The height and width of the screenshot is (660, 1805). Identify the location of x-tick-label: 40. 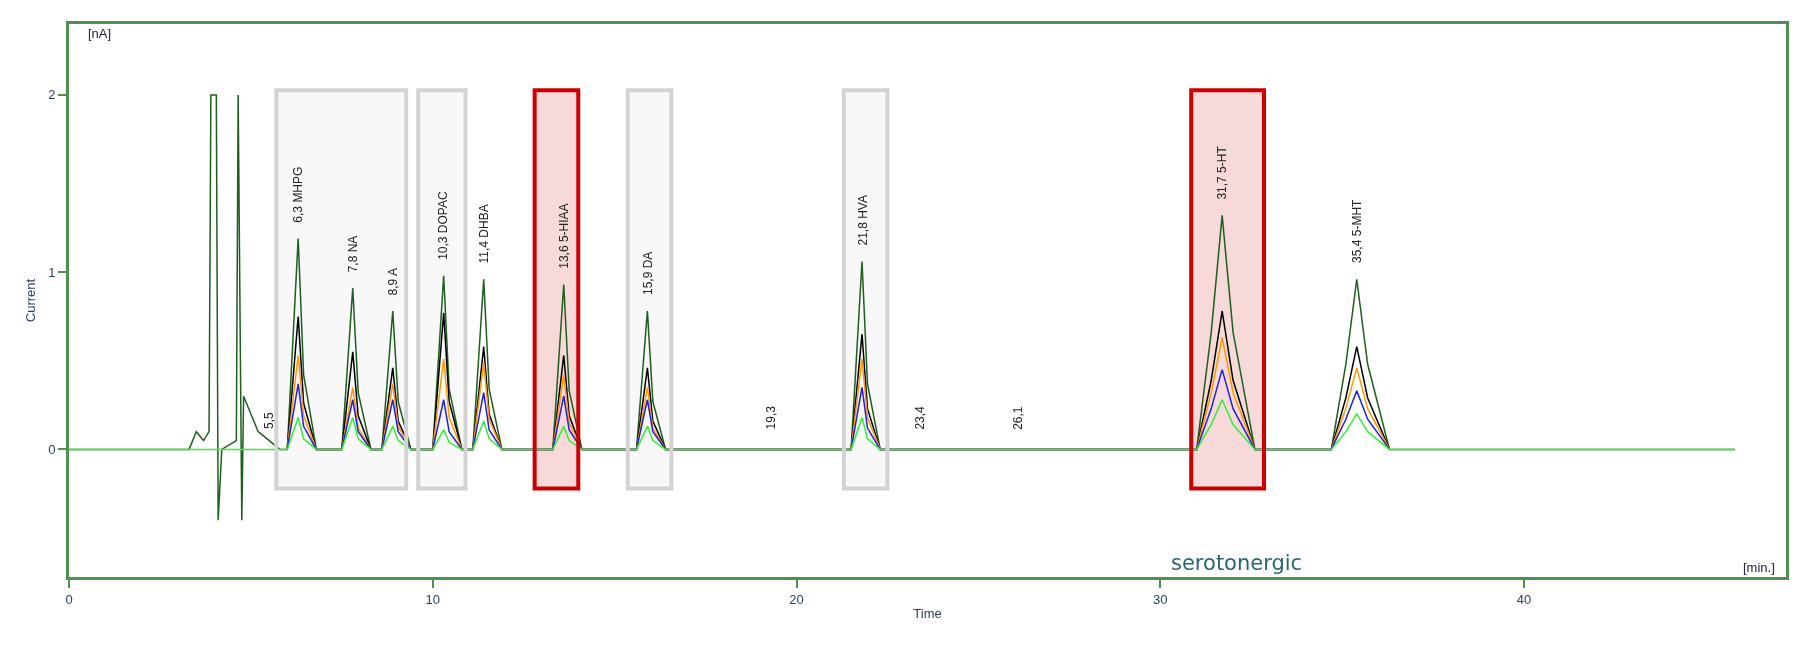
(1524, 599).